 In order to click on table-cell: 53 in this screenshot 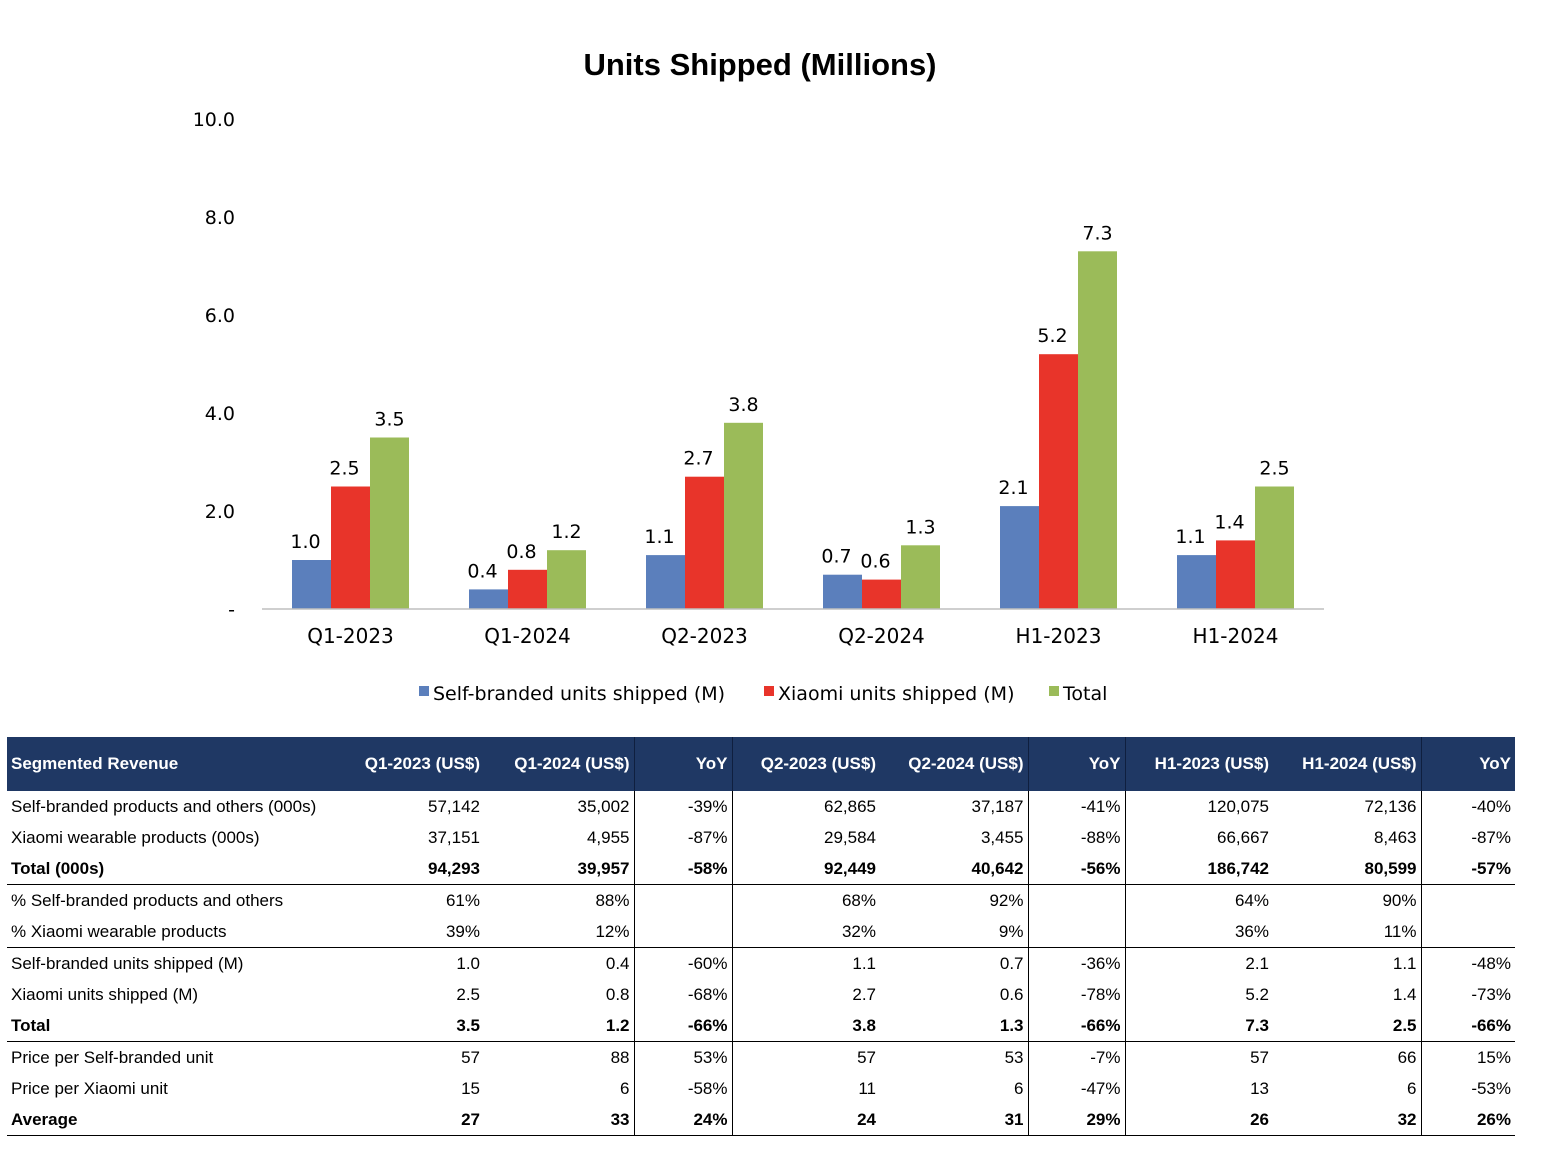, I will do `click(1014, 1057)`.